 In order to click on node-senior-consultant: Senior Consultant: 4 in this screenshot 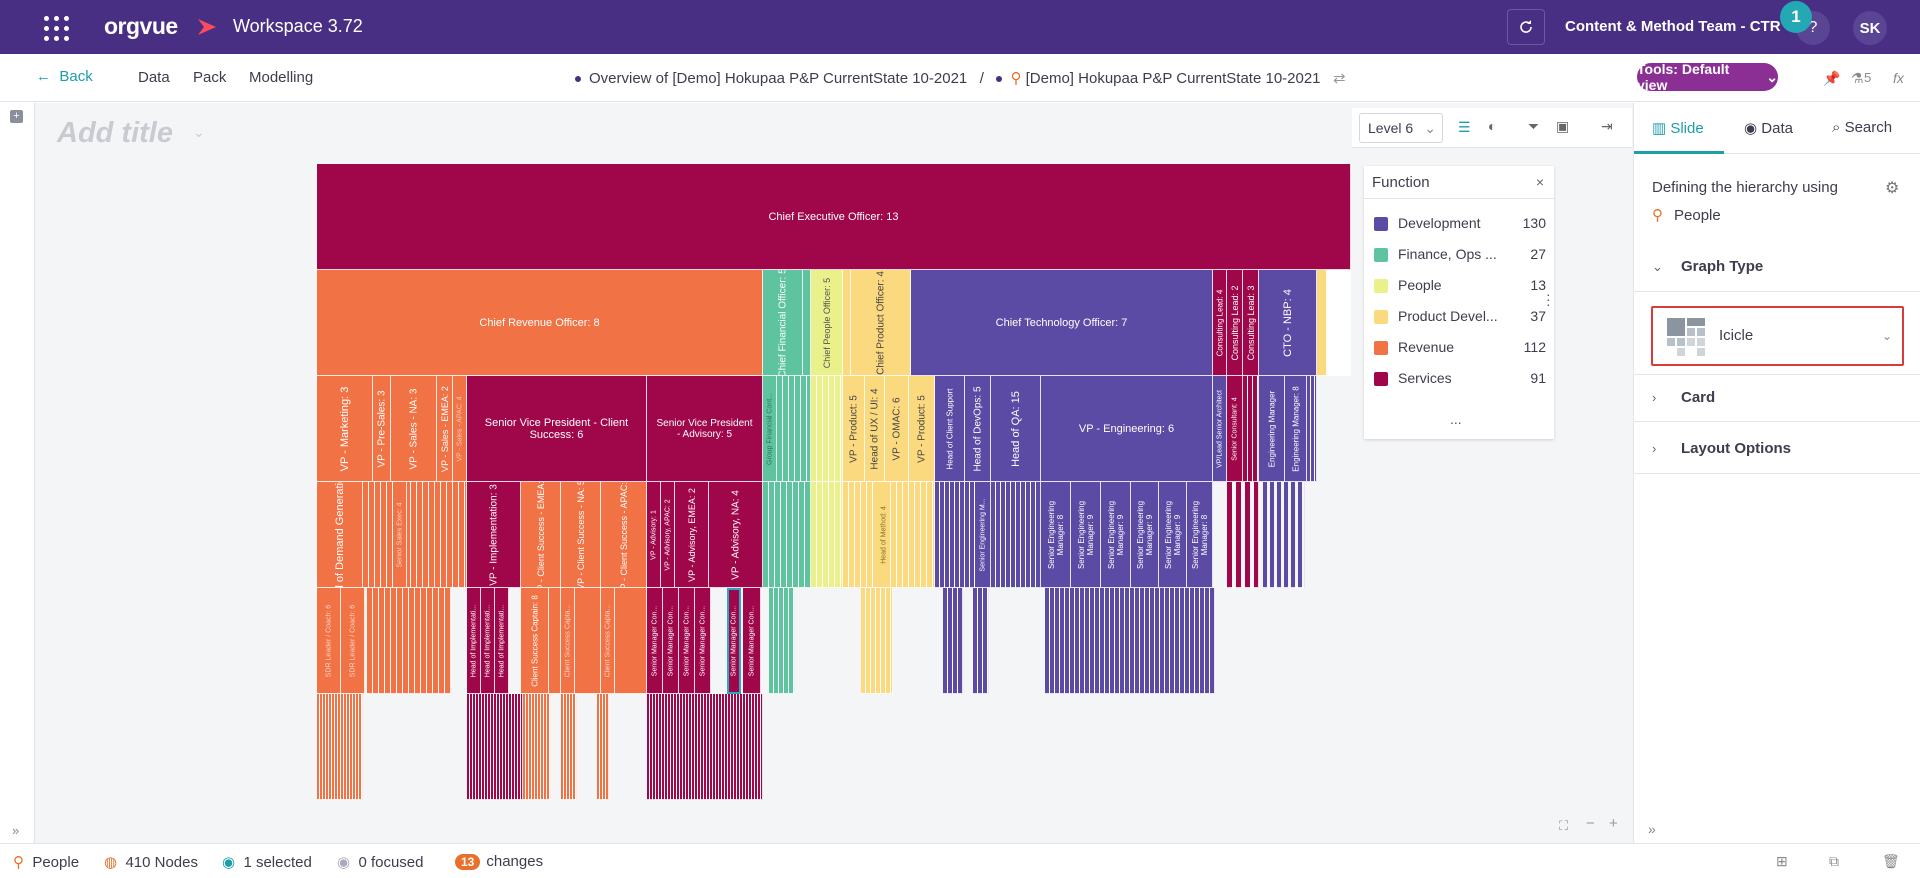, I will do `click(1235, 429)`.